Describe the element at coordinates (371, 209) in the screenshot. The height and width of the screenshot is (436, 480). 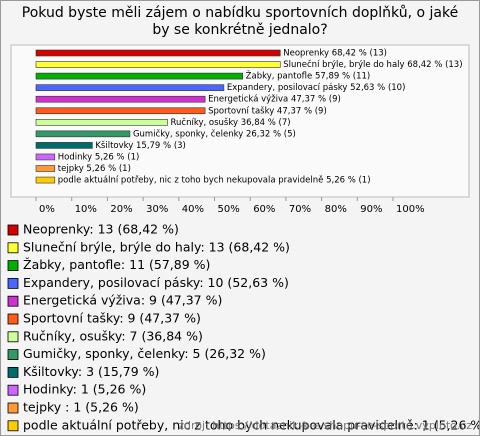
I see `x-tick-label: 90%` at that location.